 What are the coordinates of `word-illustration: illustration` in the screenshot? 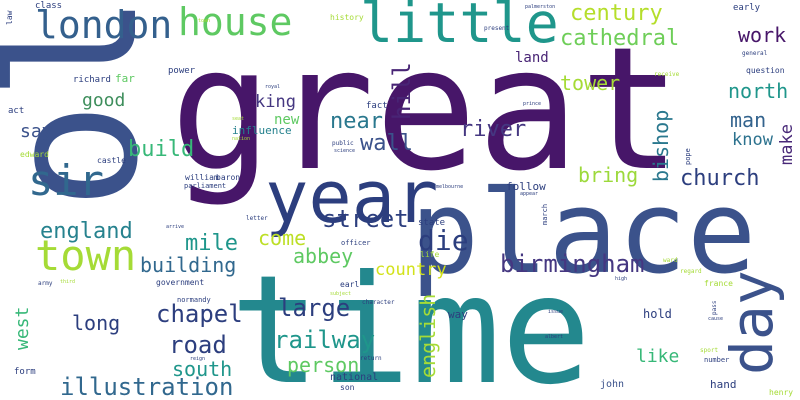 It's located at (146, 386).